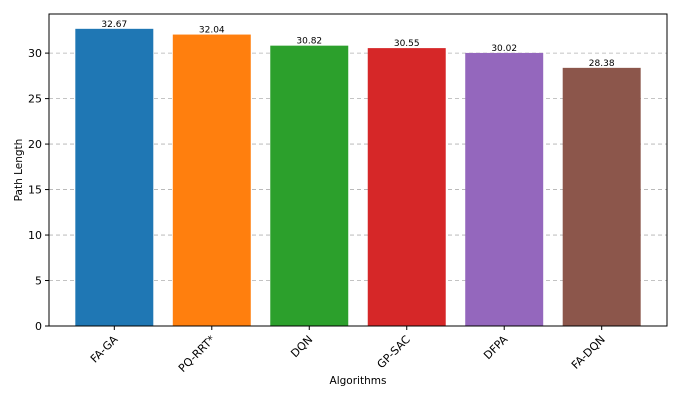 This screenshot has width=692, height=401. What do you see at coordinates (38, 281) in the screenshot?
I see `y-tick-label: 5` at bounding box center [38, 281].